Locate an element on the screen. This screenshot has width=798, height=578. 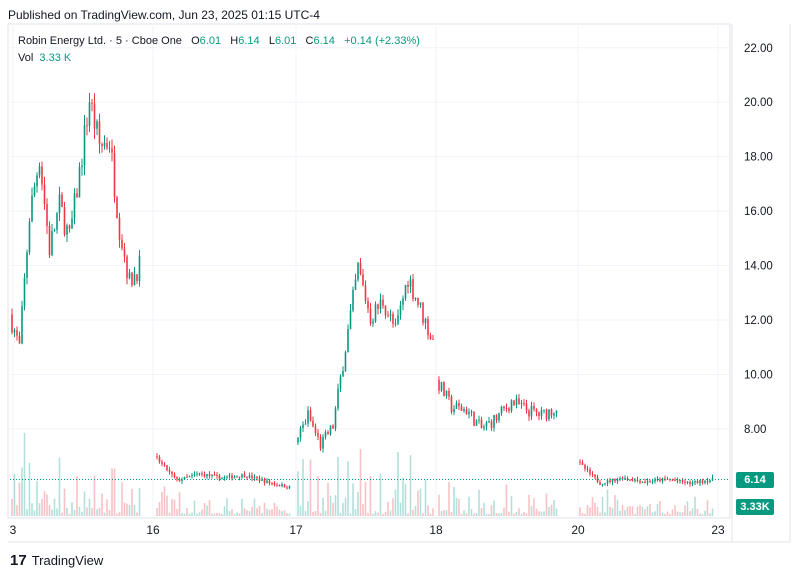
symbol-name: Robin Energy Ltd. is located at coordinates (62, 41).